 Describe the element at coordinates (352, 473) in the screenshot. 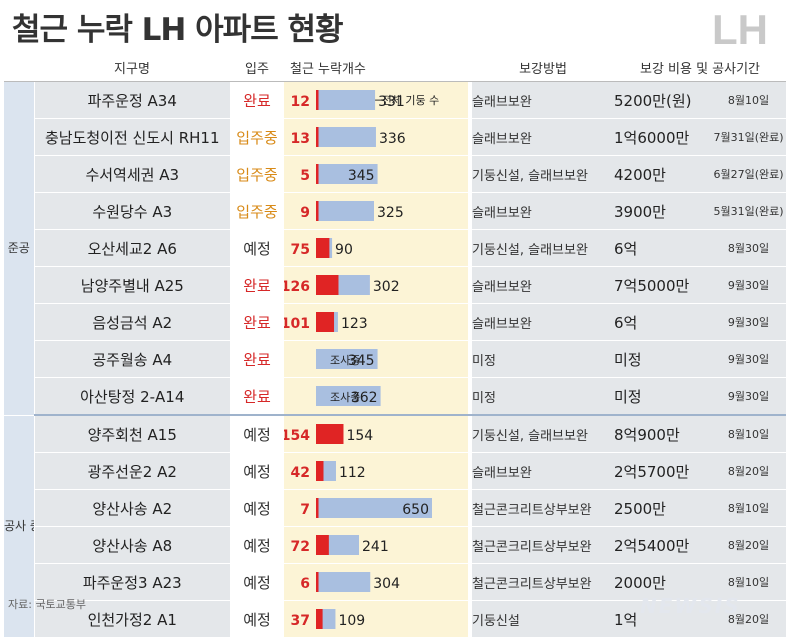

I see `total-value-label: 112` at that location.